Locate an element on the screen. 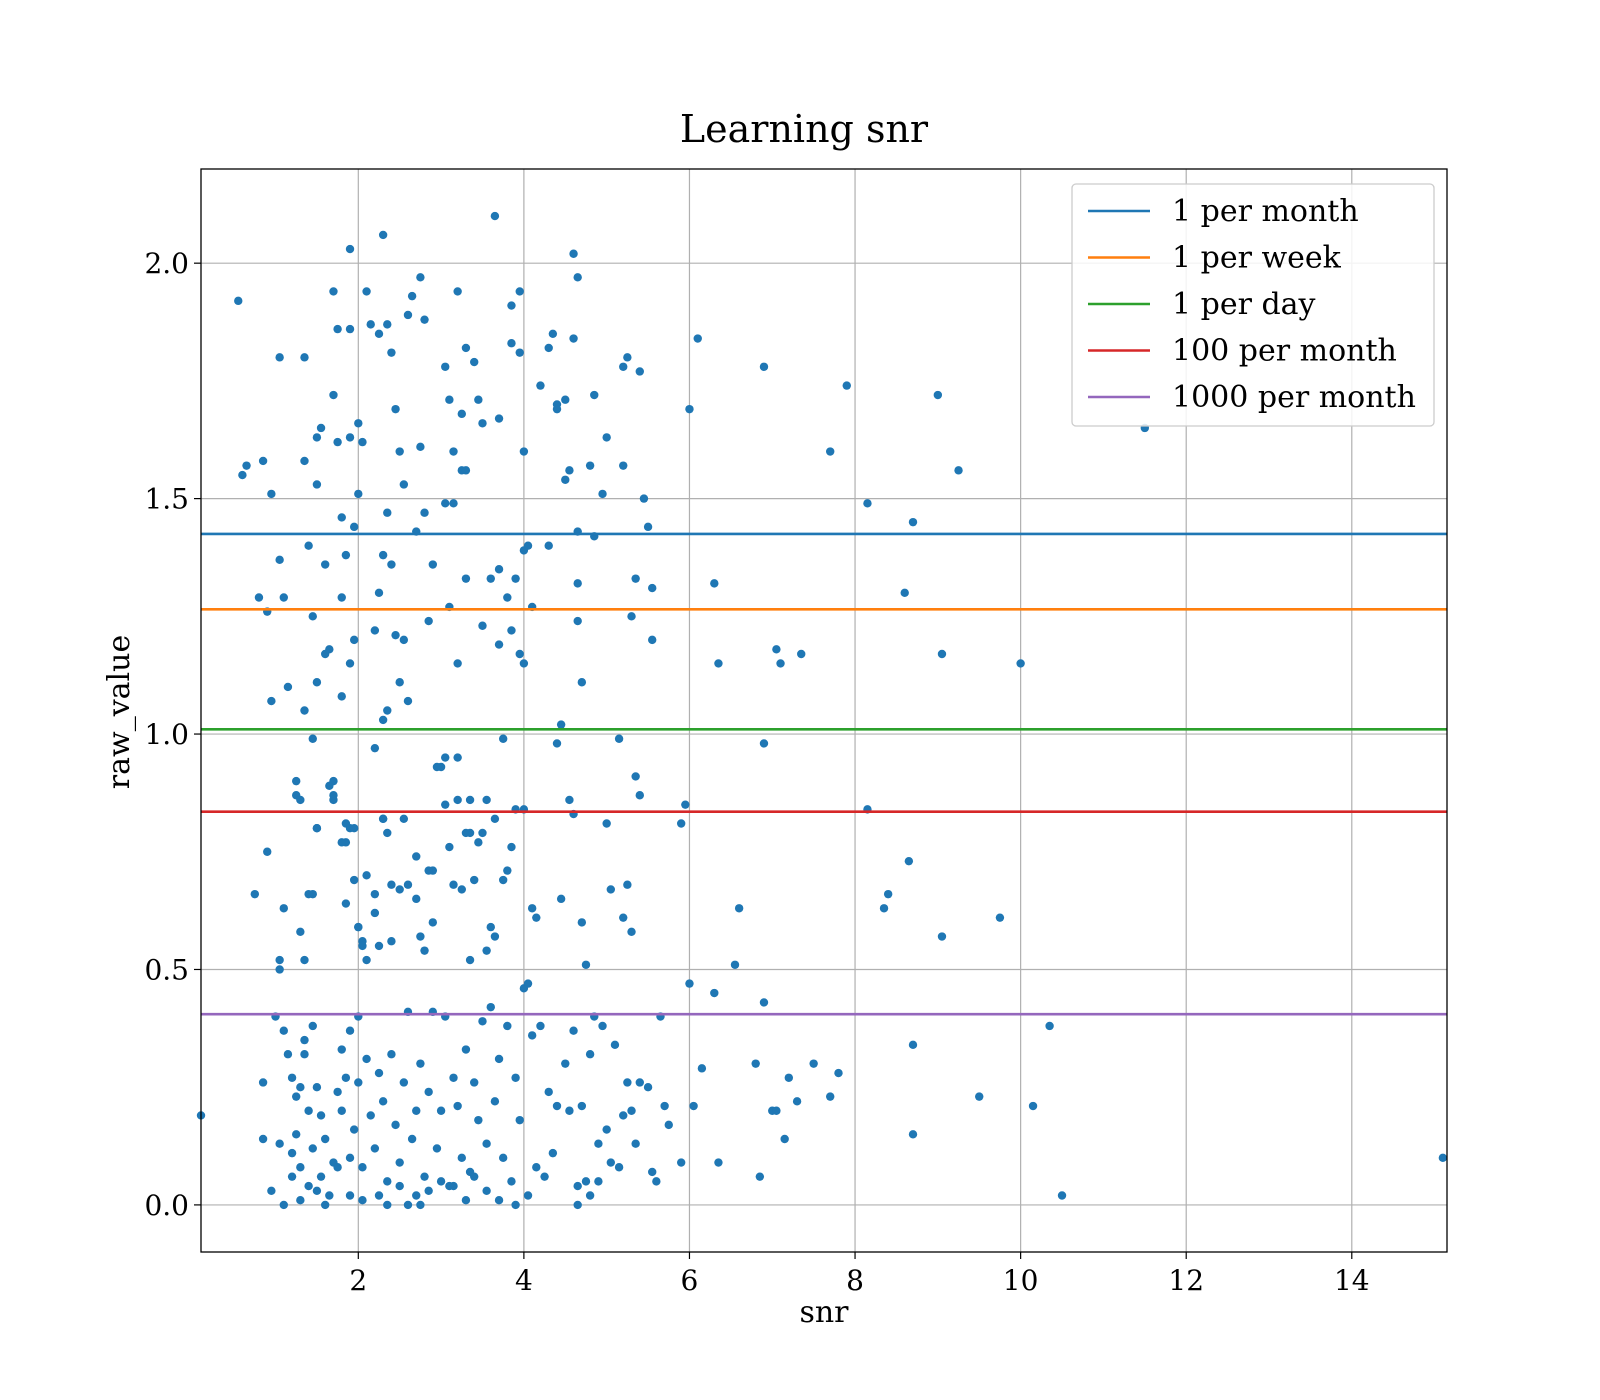 The width and height of the screenshot is (1600, 1400). legend-label: 1 per day is located at coordinates (1244, 304).